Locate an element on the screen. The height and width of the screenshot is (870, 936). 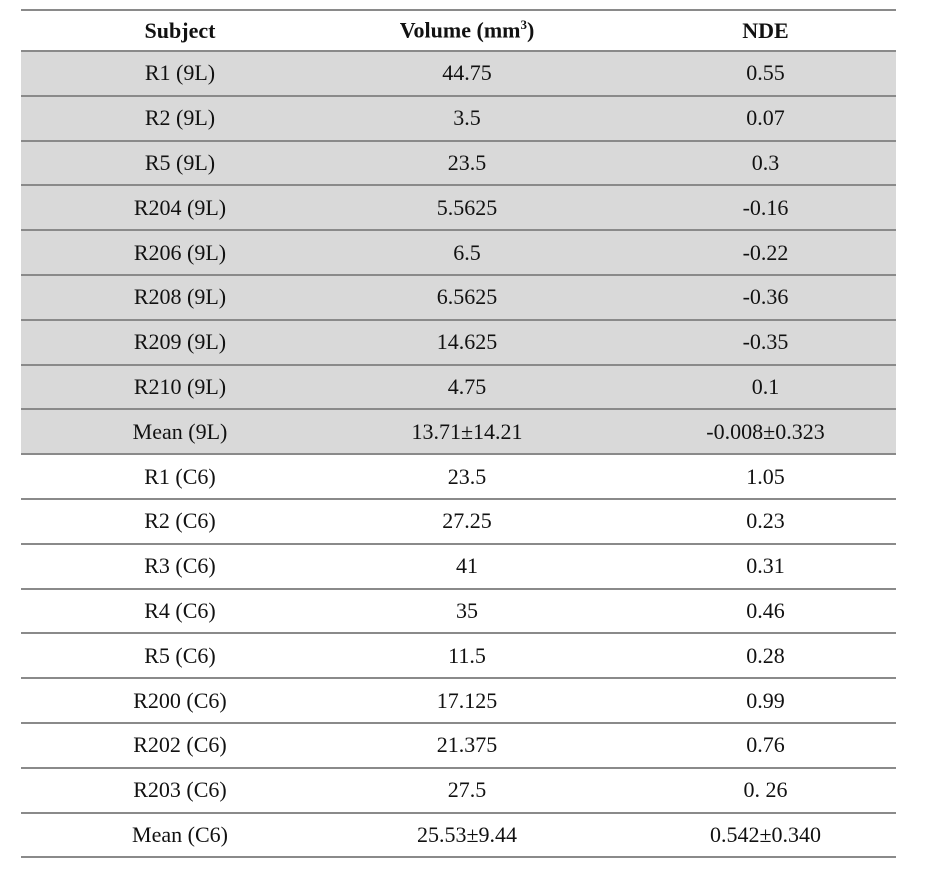
cell-nde: 0. 26 is located at coordinates (745, 790).